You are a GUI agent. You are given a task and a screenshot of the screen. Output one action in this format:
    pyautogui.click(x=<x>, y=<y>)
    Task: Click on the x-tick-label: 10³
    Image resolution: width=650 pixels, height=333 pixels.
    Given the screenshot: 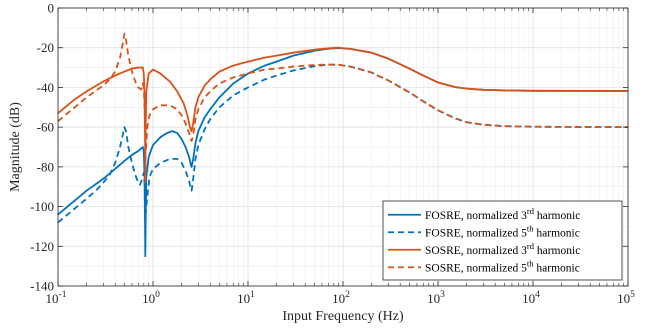 What is the action you would take?
    pyautogui.click(x=436, y=298)
    